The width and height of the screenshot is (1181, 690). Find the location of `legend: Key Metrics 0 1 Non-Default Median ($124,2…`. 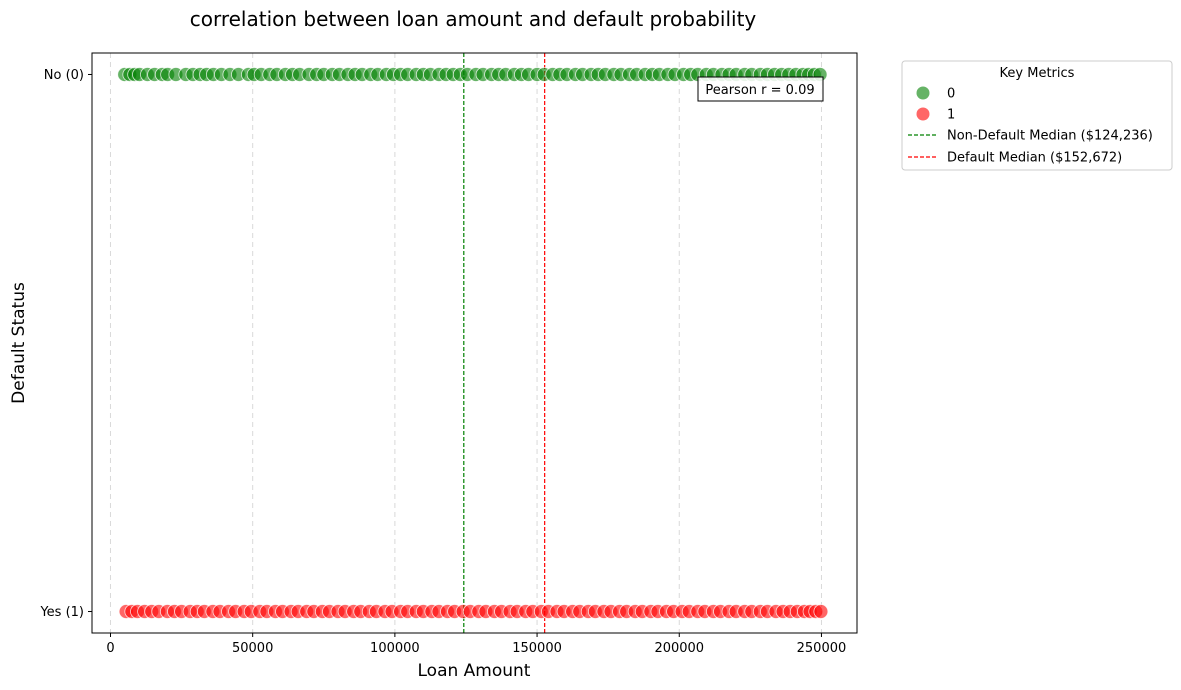

legend: Key Metrics 0 1 Non-Default Median ($124,2… is located at coordinates (1037, 115).